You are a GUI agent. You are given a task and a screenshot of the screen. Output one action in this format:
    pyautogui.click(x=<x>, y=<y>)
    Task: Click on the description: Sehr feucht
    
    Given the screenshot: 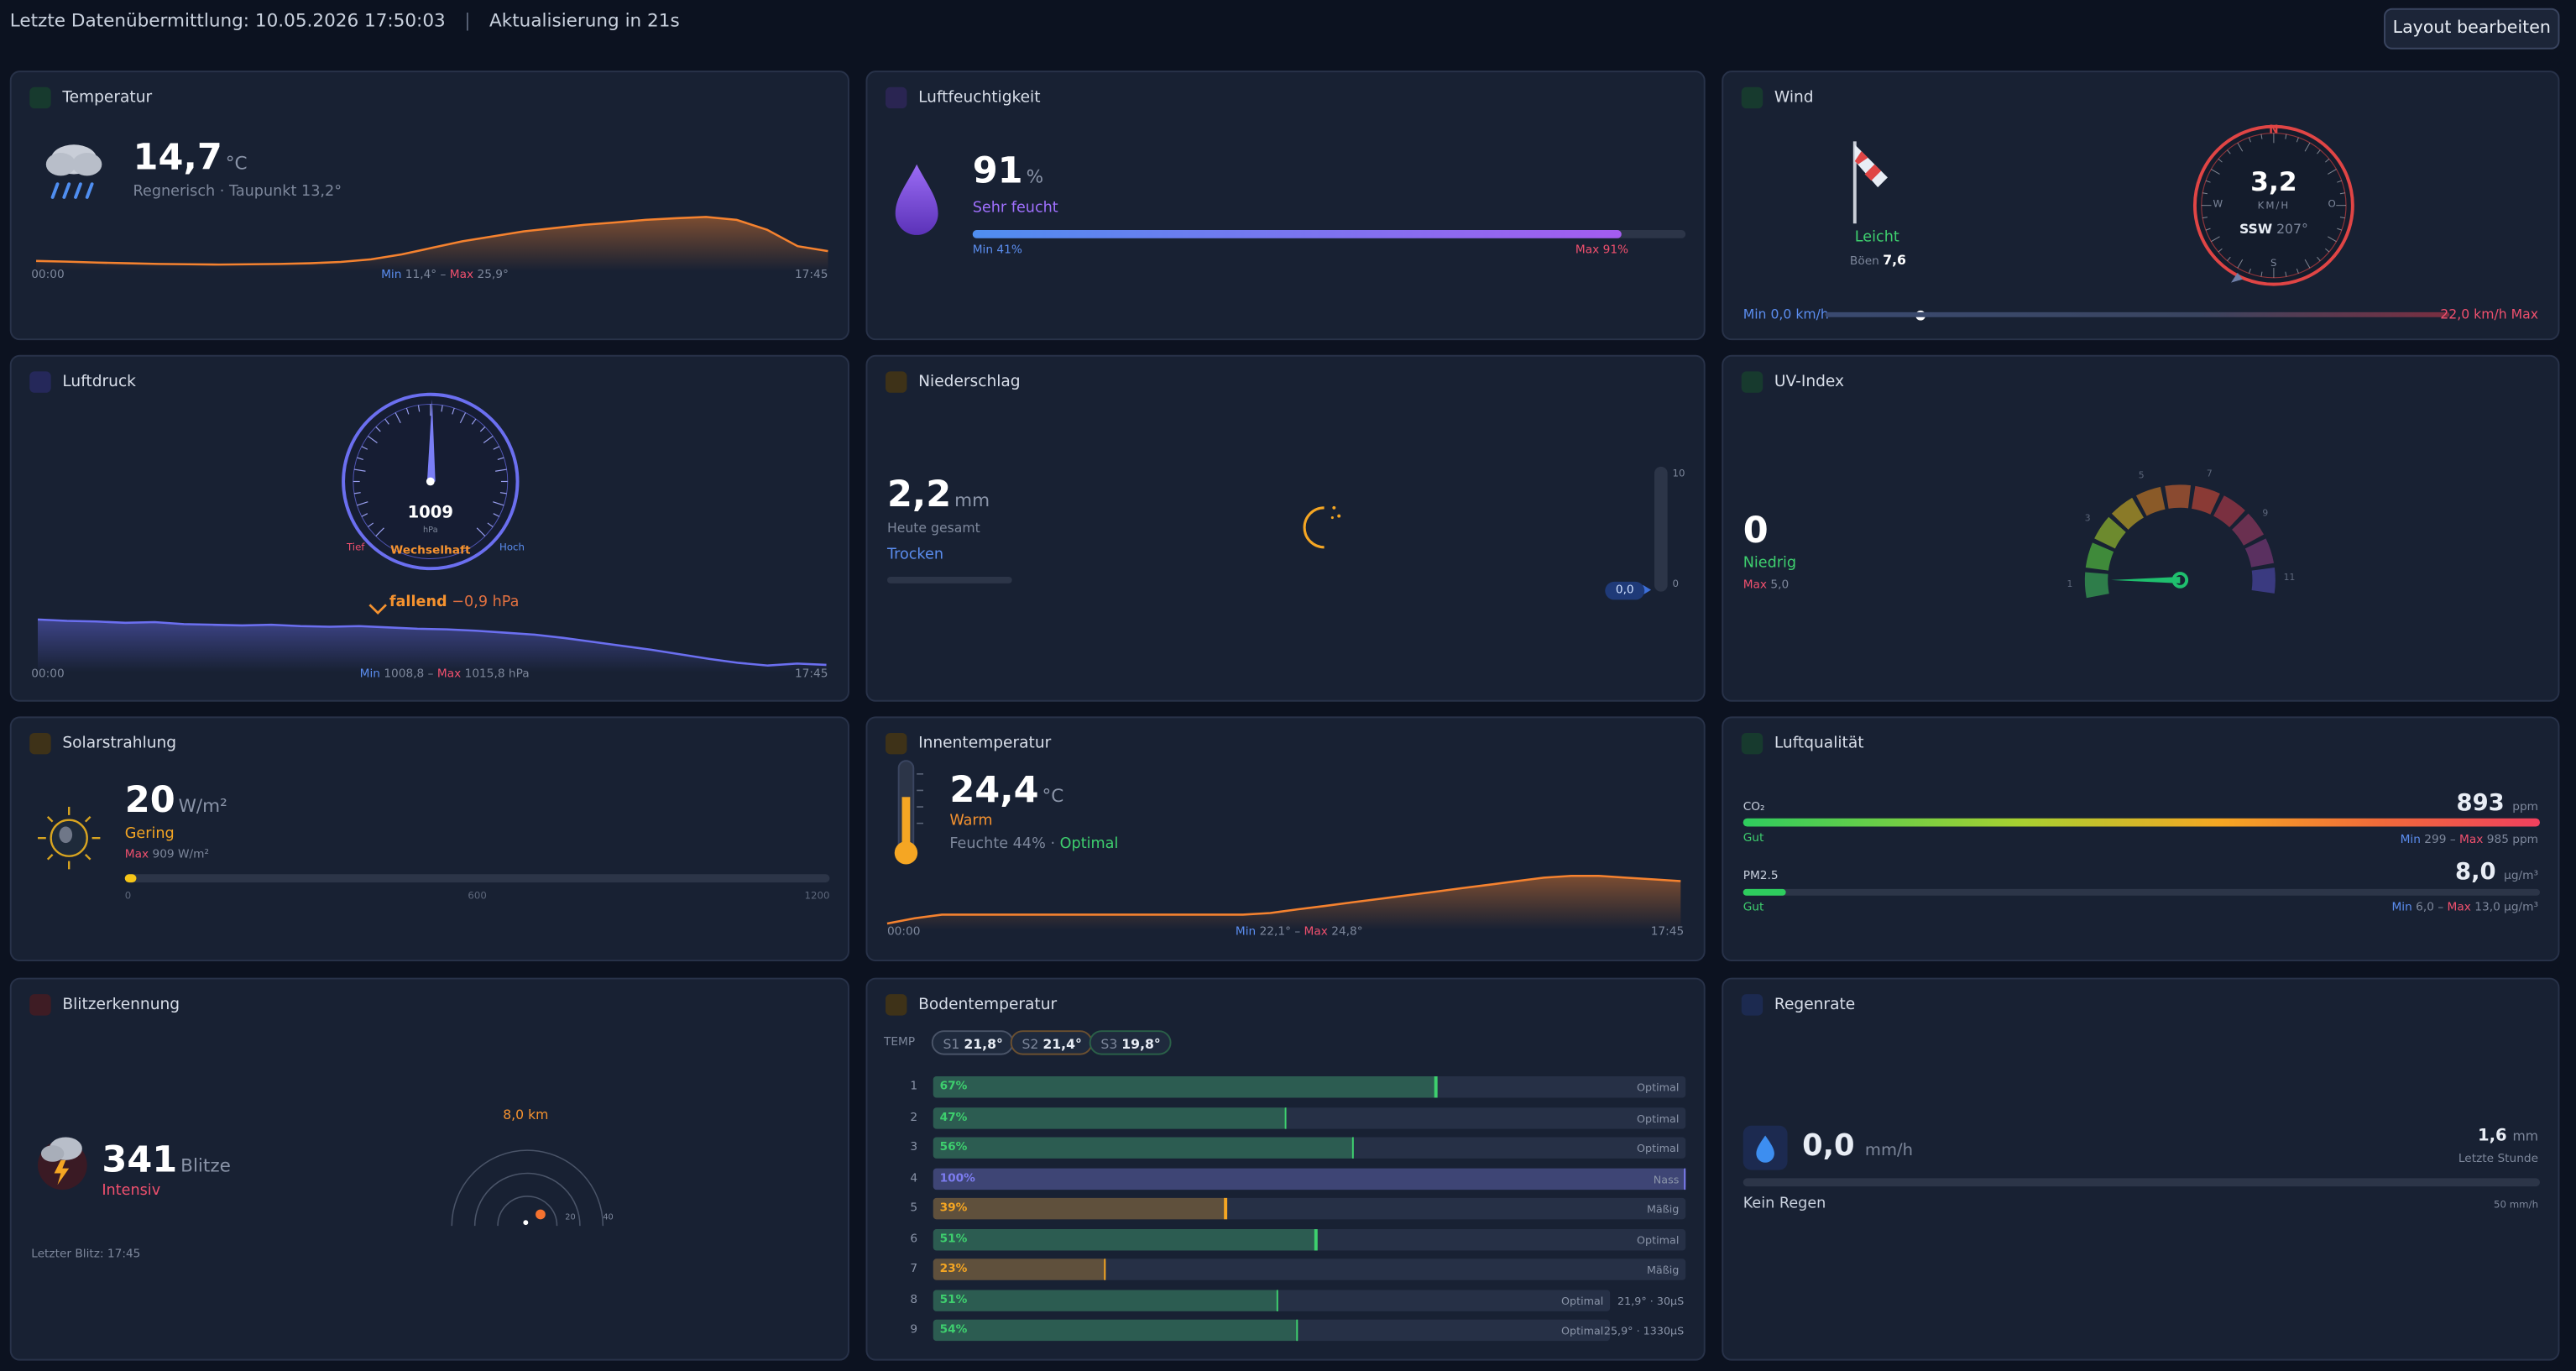 What is the action you would take?
    pyautogui.click(x=1015, y=208)
    